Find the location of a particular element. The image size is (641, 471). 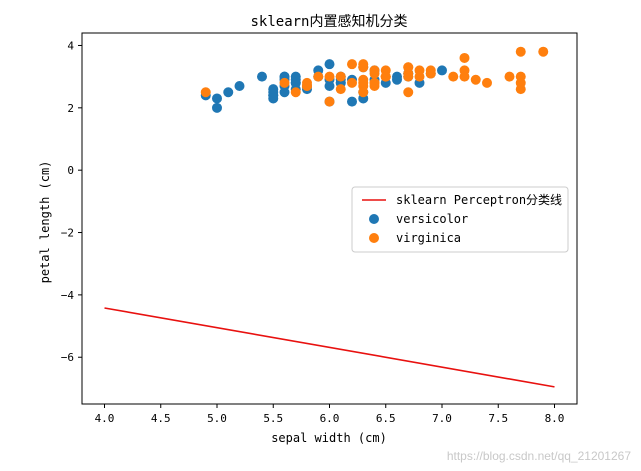

x-tick-label: 7.0 is located at coordinates (442, 418).